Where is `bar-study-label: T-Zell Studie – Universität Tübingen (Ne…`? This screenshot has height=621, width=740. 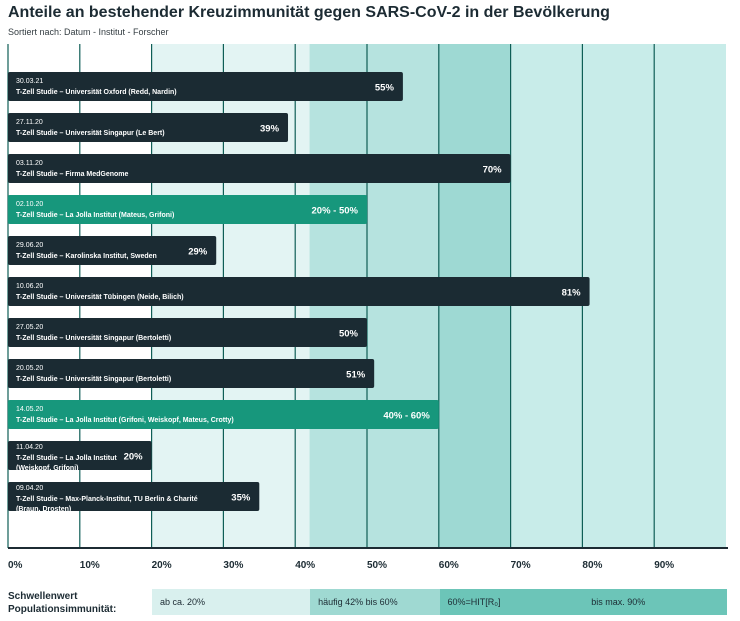
bar-study-label: T-Zell Studie – Universität Tübingen (Ne… is located at coordinates (100, 297).